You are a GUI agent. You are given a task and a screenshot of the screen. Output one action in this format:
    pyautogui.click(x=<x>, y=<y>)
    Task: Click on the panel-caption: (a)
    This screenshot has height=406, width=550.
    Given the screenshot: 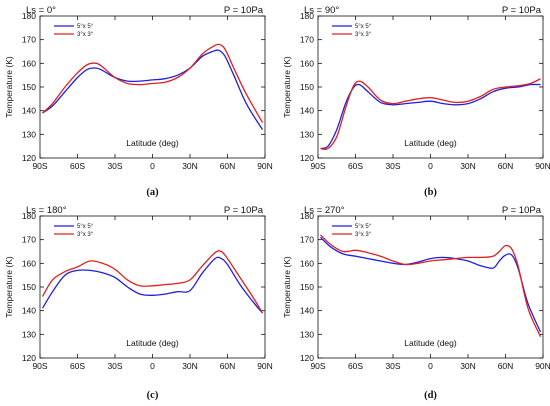 What is the action you would take?
    pyautogui.click(x=152, y=192)
    